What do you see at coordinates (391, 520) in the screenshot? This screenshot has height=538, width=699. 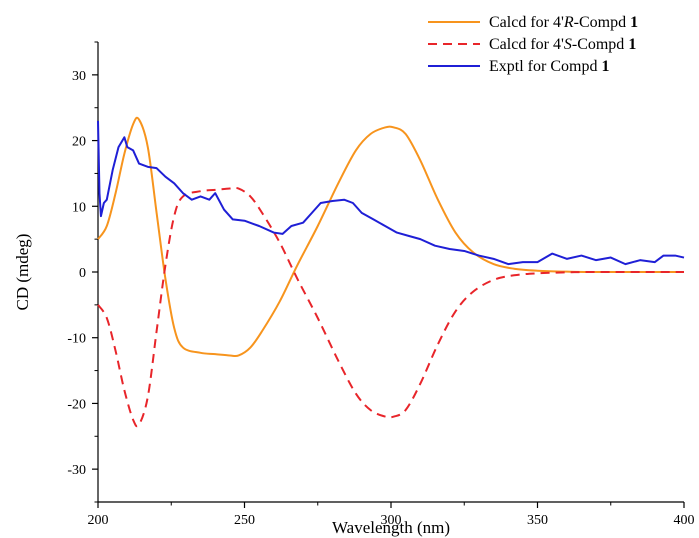 I see `x-tick-label: 300` at bounding box center [391, 520].